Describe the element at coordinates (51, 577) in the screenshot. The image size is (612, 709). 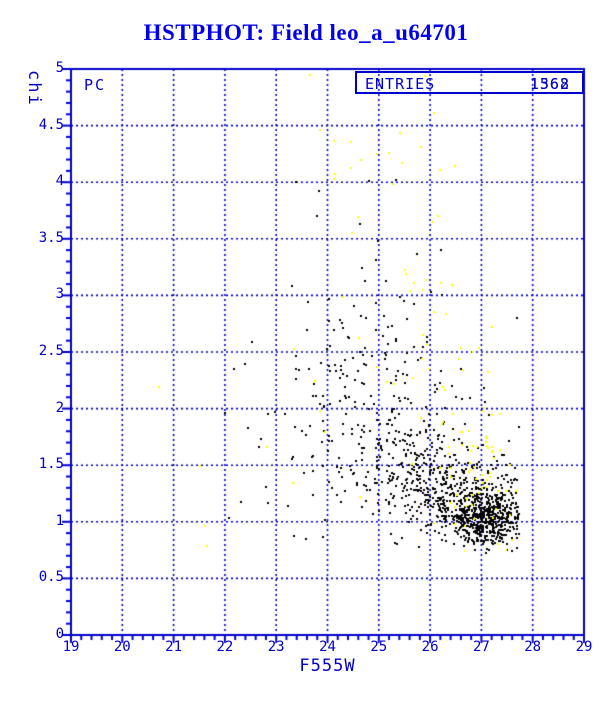
I see `y-tick-label: 0.5` at that location.